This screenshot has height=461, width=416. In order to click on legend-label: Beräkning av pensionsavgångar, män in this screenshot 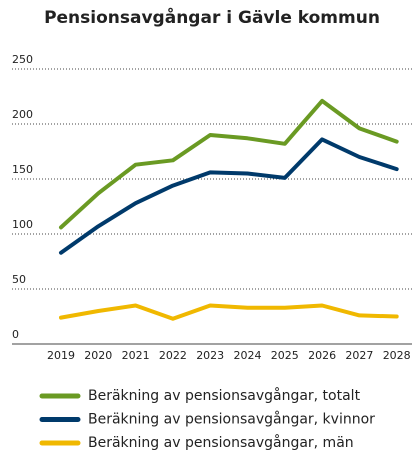, I will do `click(221, 442)`.